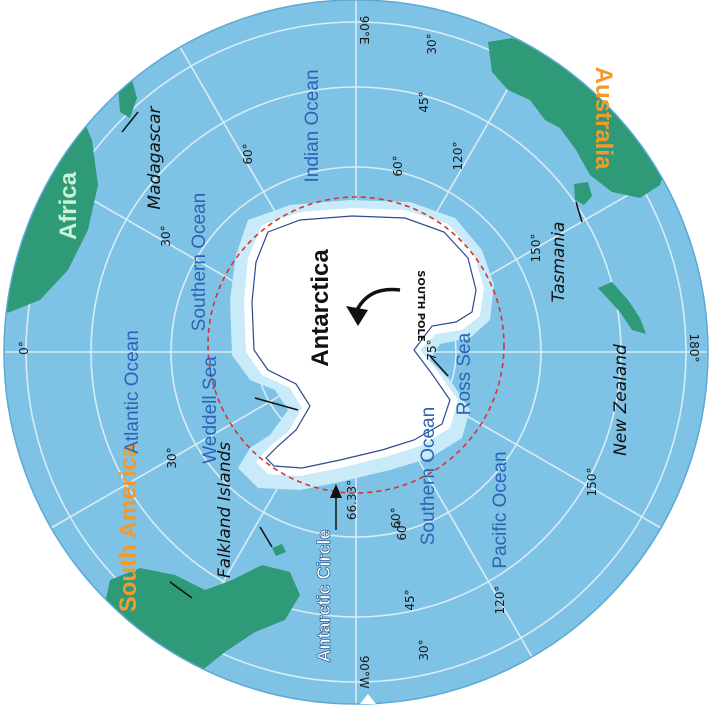 Image resolution: width=712 pixels, height=707 pixels. Describe the element at coordinates (402, 529) in the screenshot. I see `longitude-lower-midleft-label: 60°` at that location.